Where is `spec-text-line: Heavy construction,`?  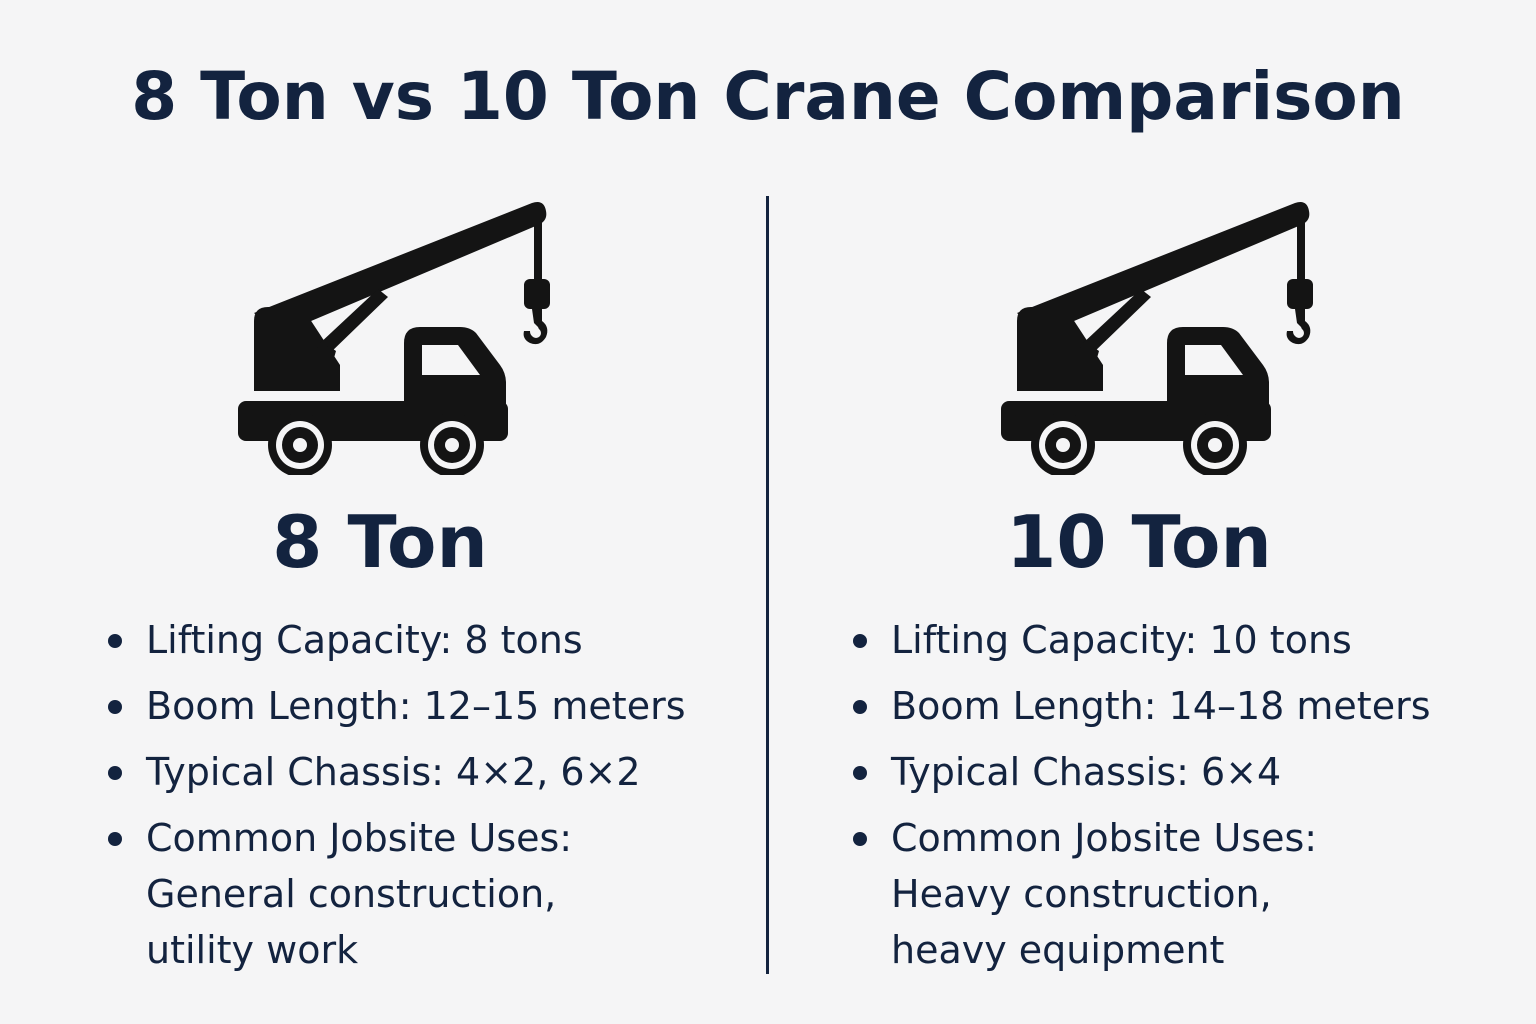 spec-text-line: Heavy construction, is located at coordinates (1081, 894).